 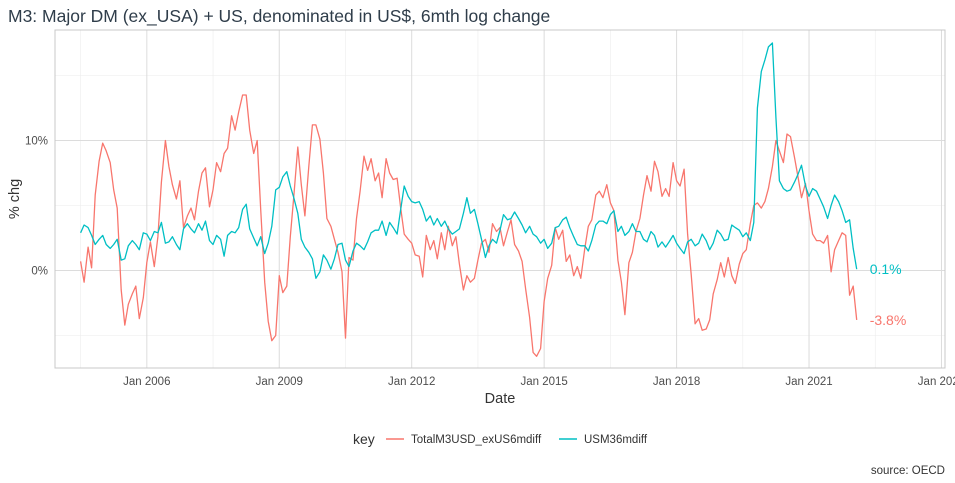 I want to click on x-tick-label: Jan 2024, so click(x=936, y=382).